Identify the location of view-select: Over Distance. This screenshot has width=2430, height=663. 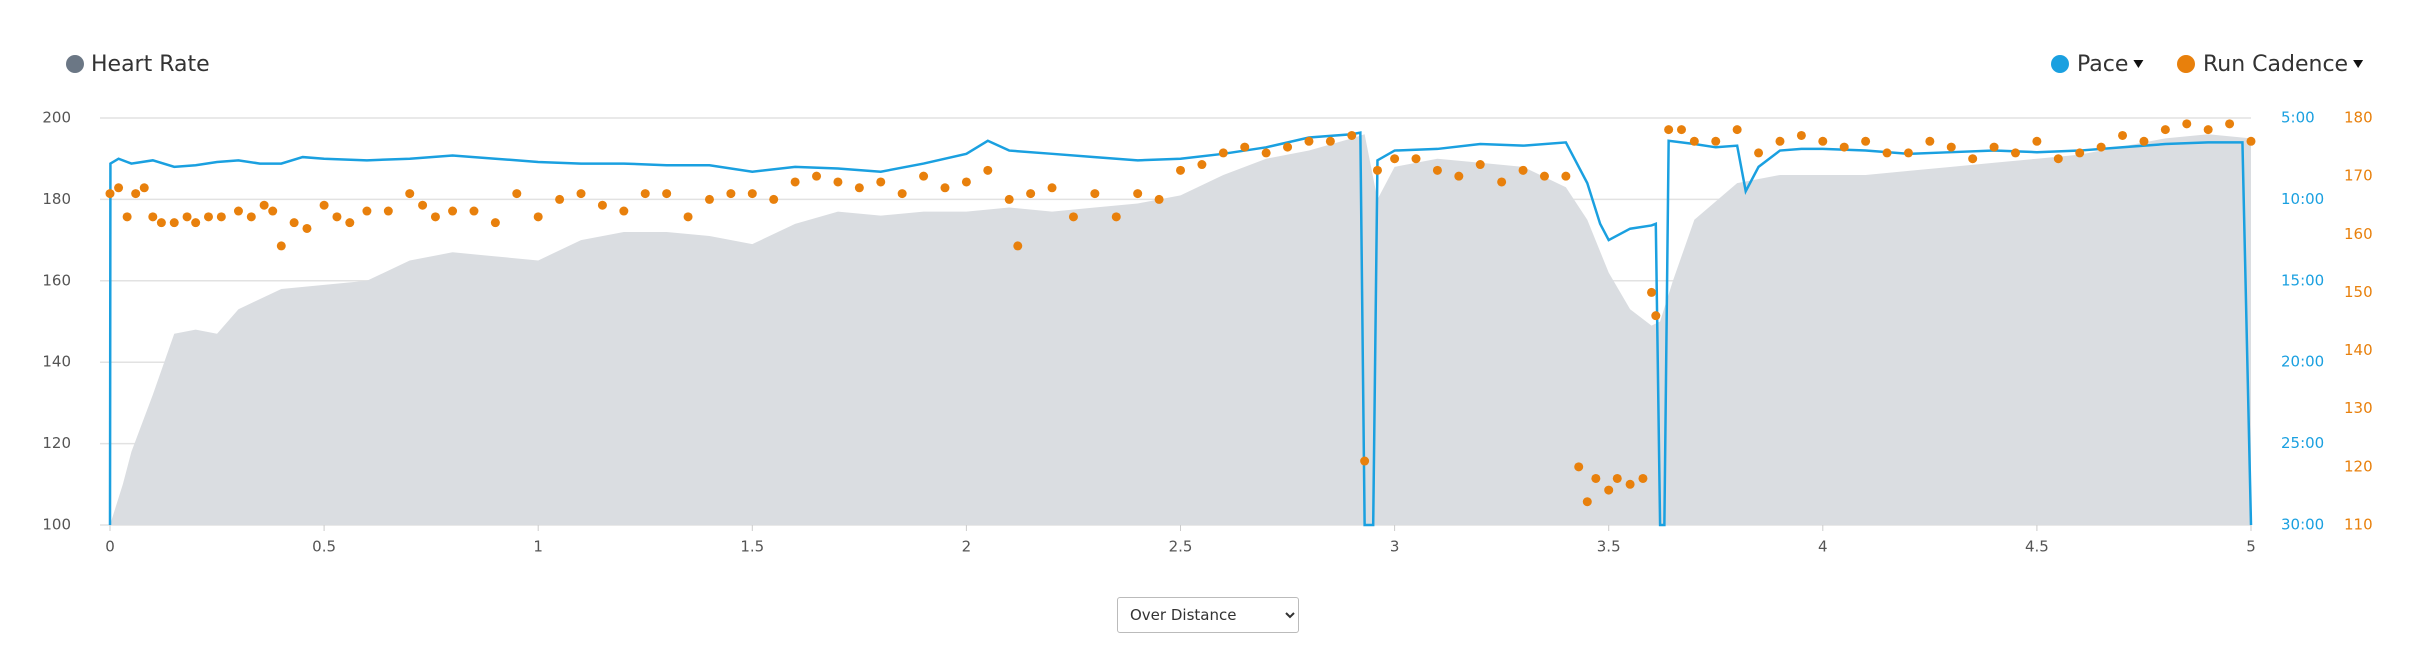
(1208, 615).